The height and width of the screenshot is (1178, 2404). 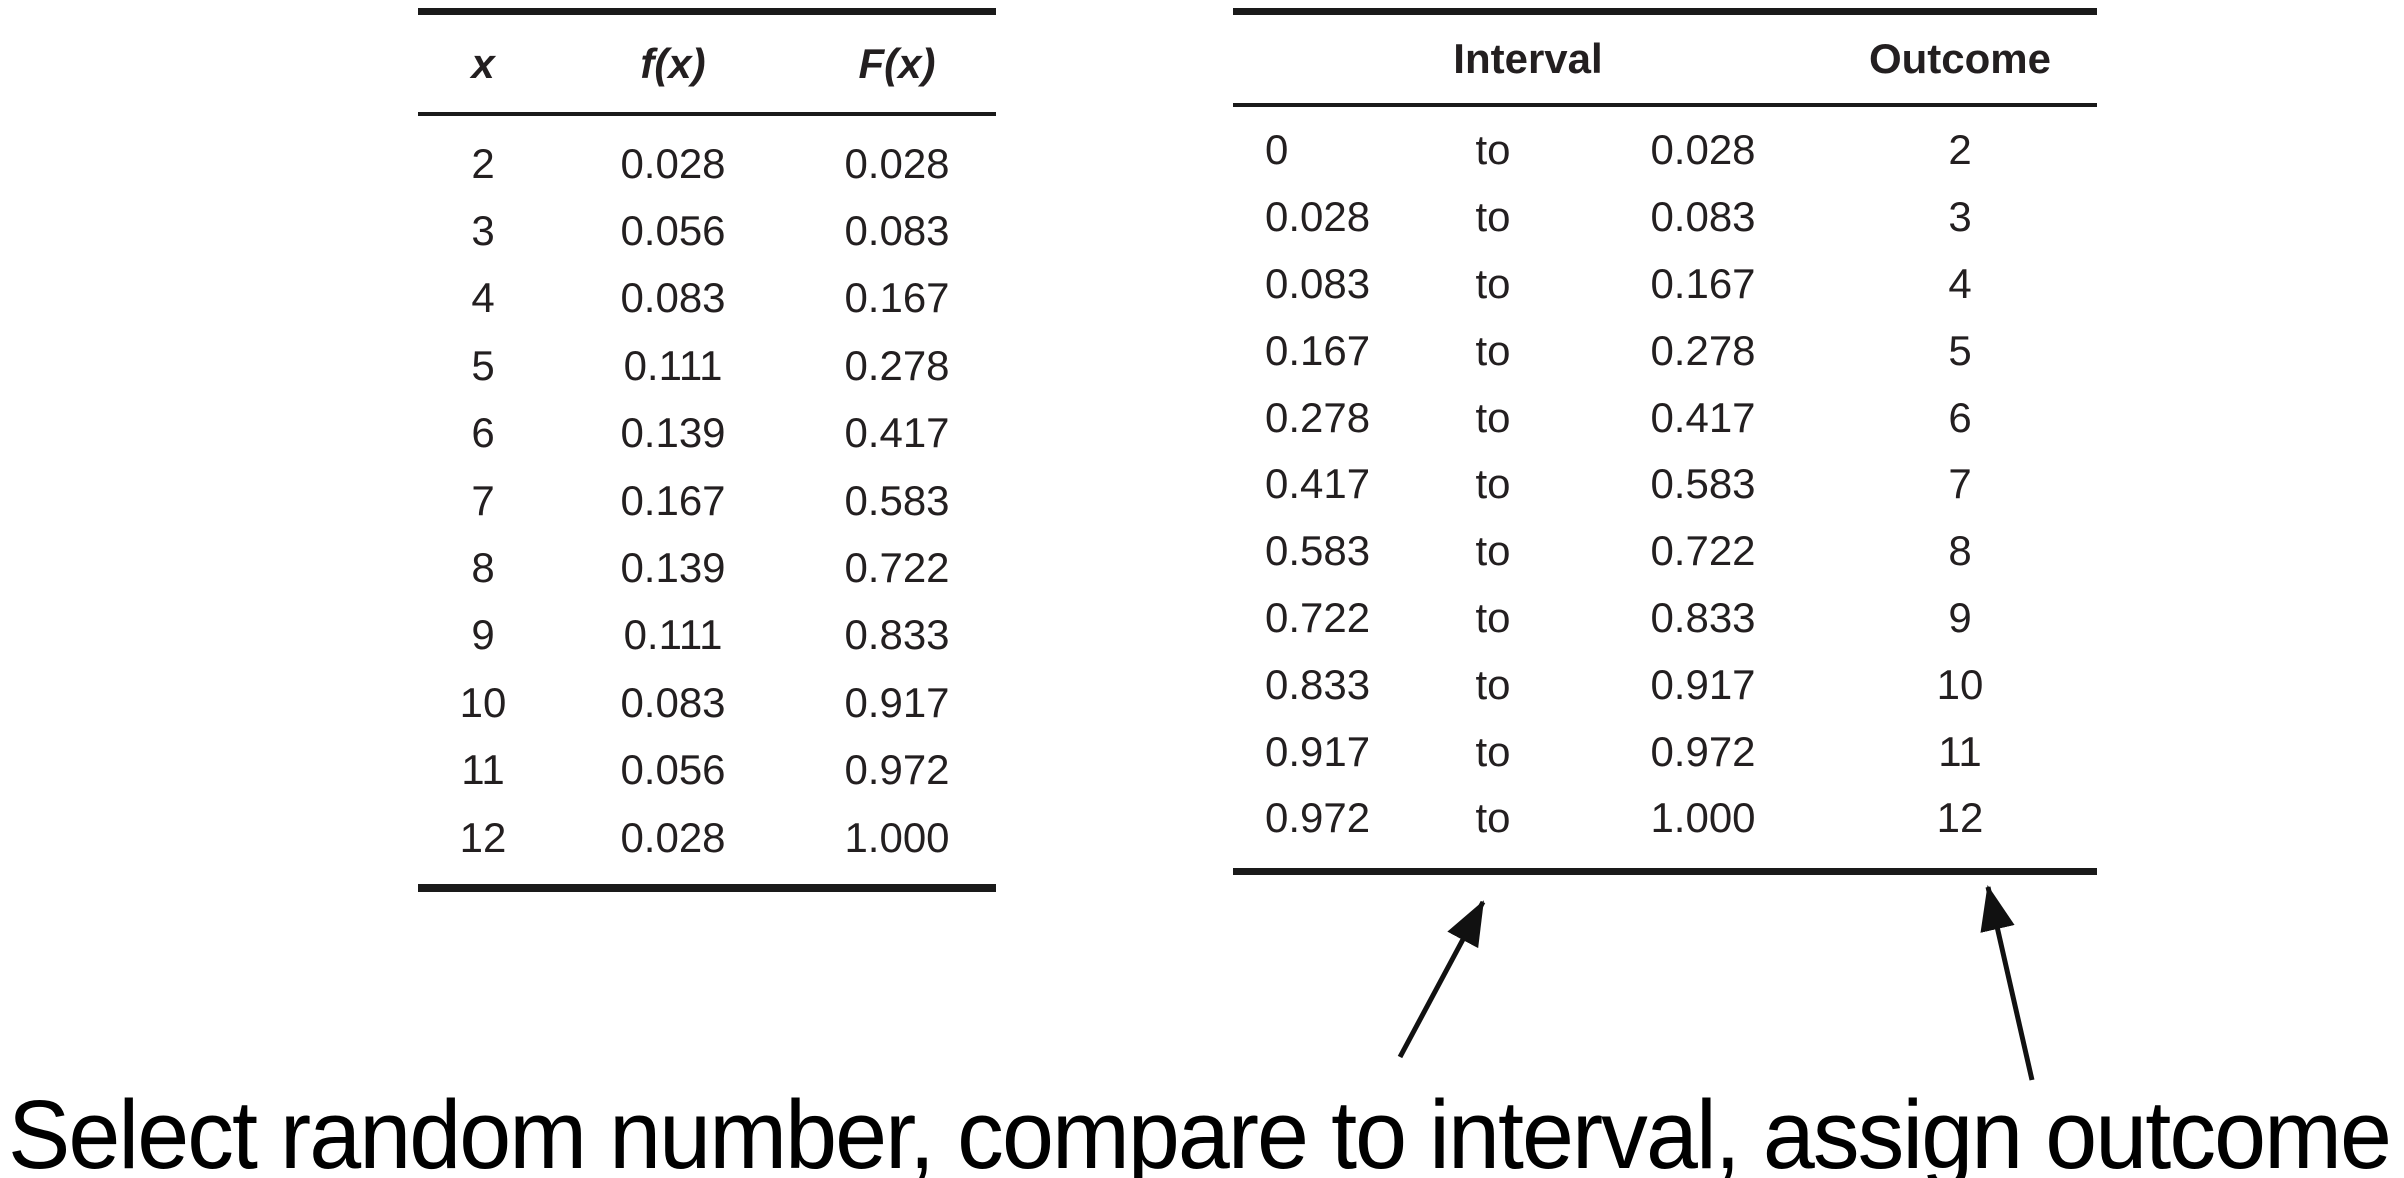 I want to click on cell-interval-lower: 0.972, so click(x=1318, y=818).